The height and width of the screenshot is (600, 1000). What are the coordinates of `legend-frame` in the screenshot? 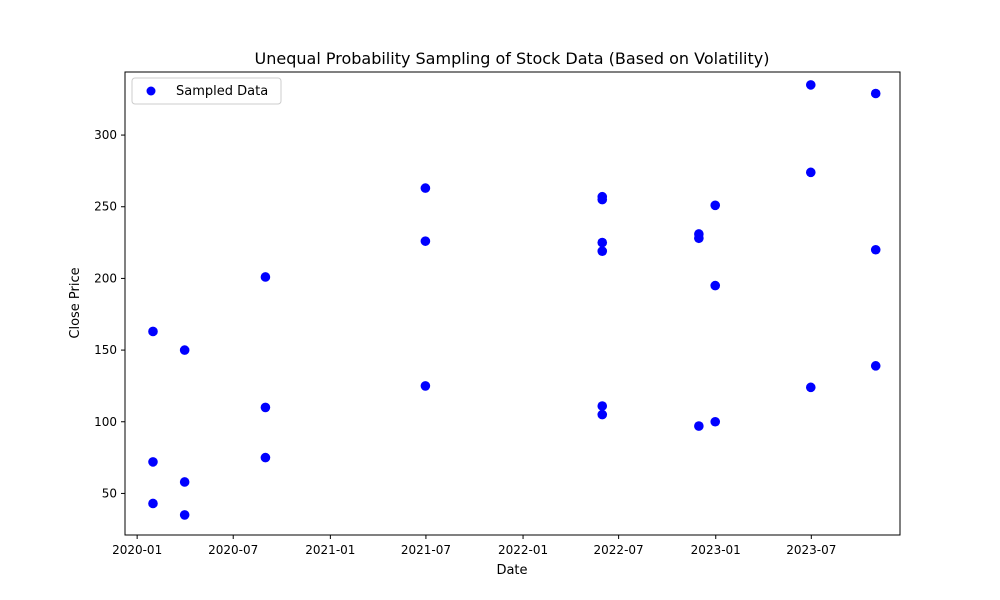 It's located at (206, 91).